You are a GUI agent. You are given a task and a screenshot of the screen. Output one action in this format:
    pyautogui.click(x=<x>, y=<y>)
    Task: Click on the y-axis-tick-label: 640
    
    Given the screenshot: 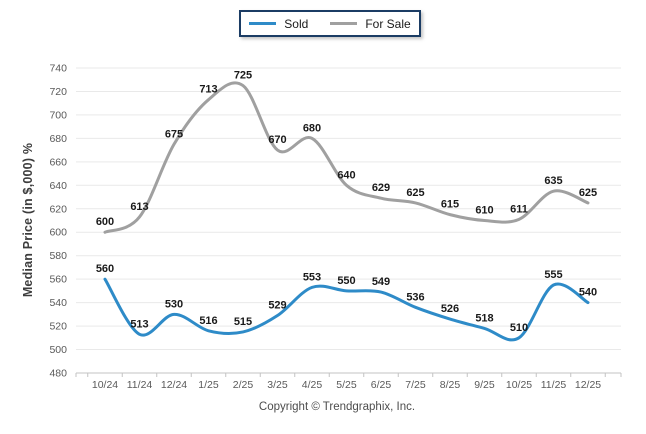 What is the action you would take?
    pyautogui.click(x=58, y=186)
    